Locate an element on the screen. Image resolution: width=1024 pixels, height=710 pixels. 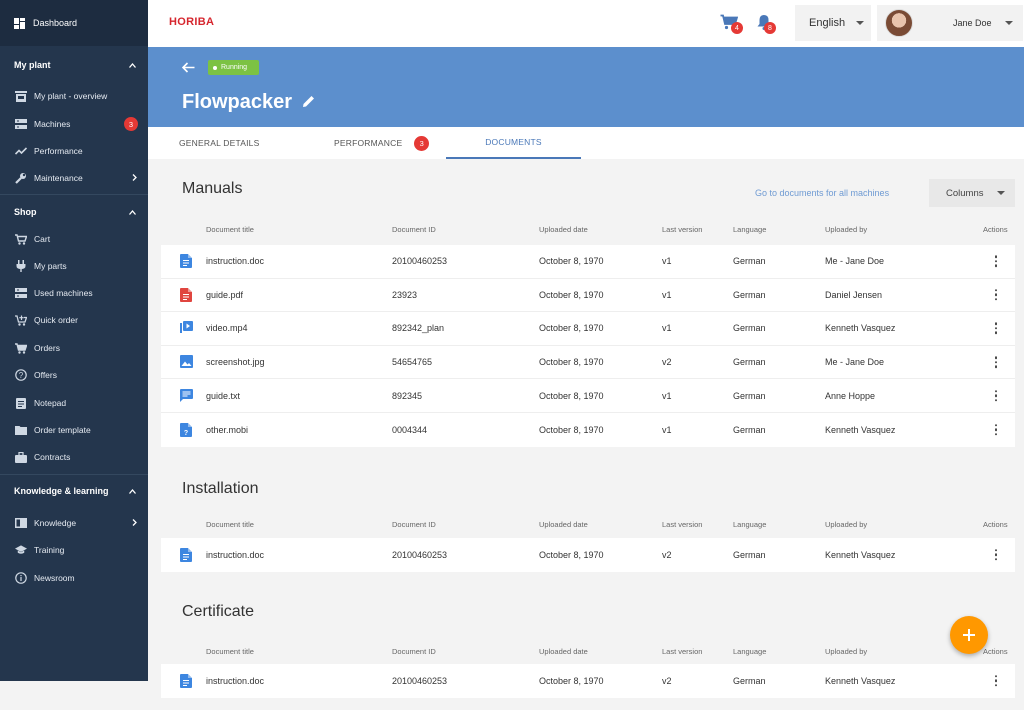
sidebar-item-cart: Cart is located at coordinates (74, 239).